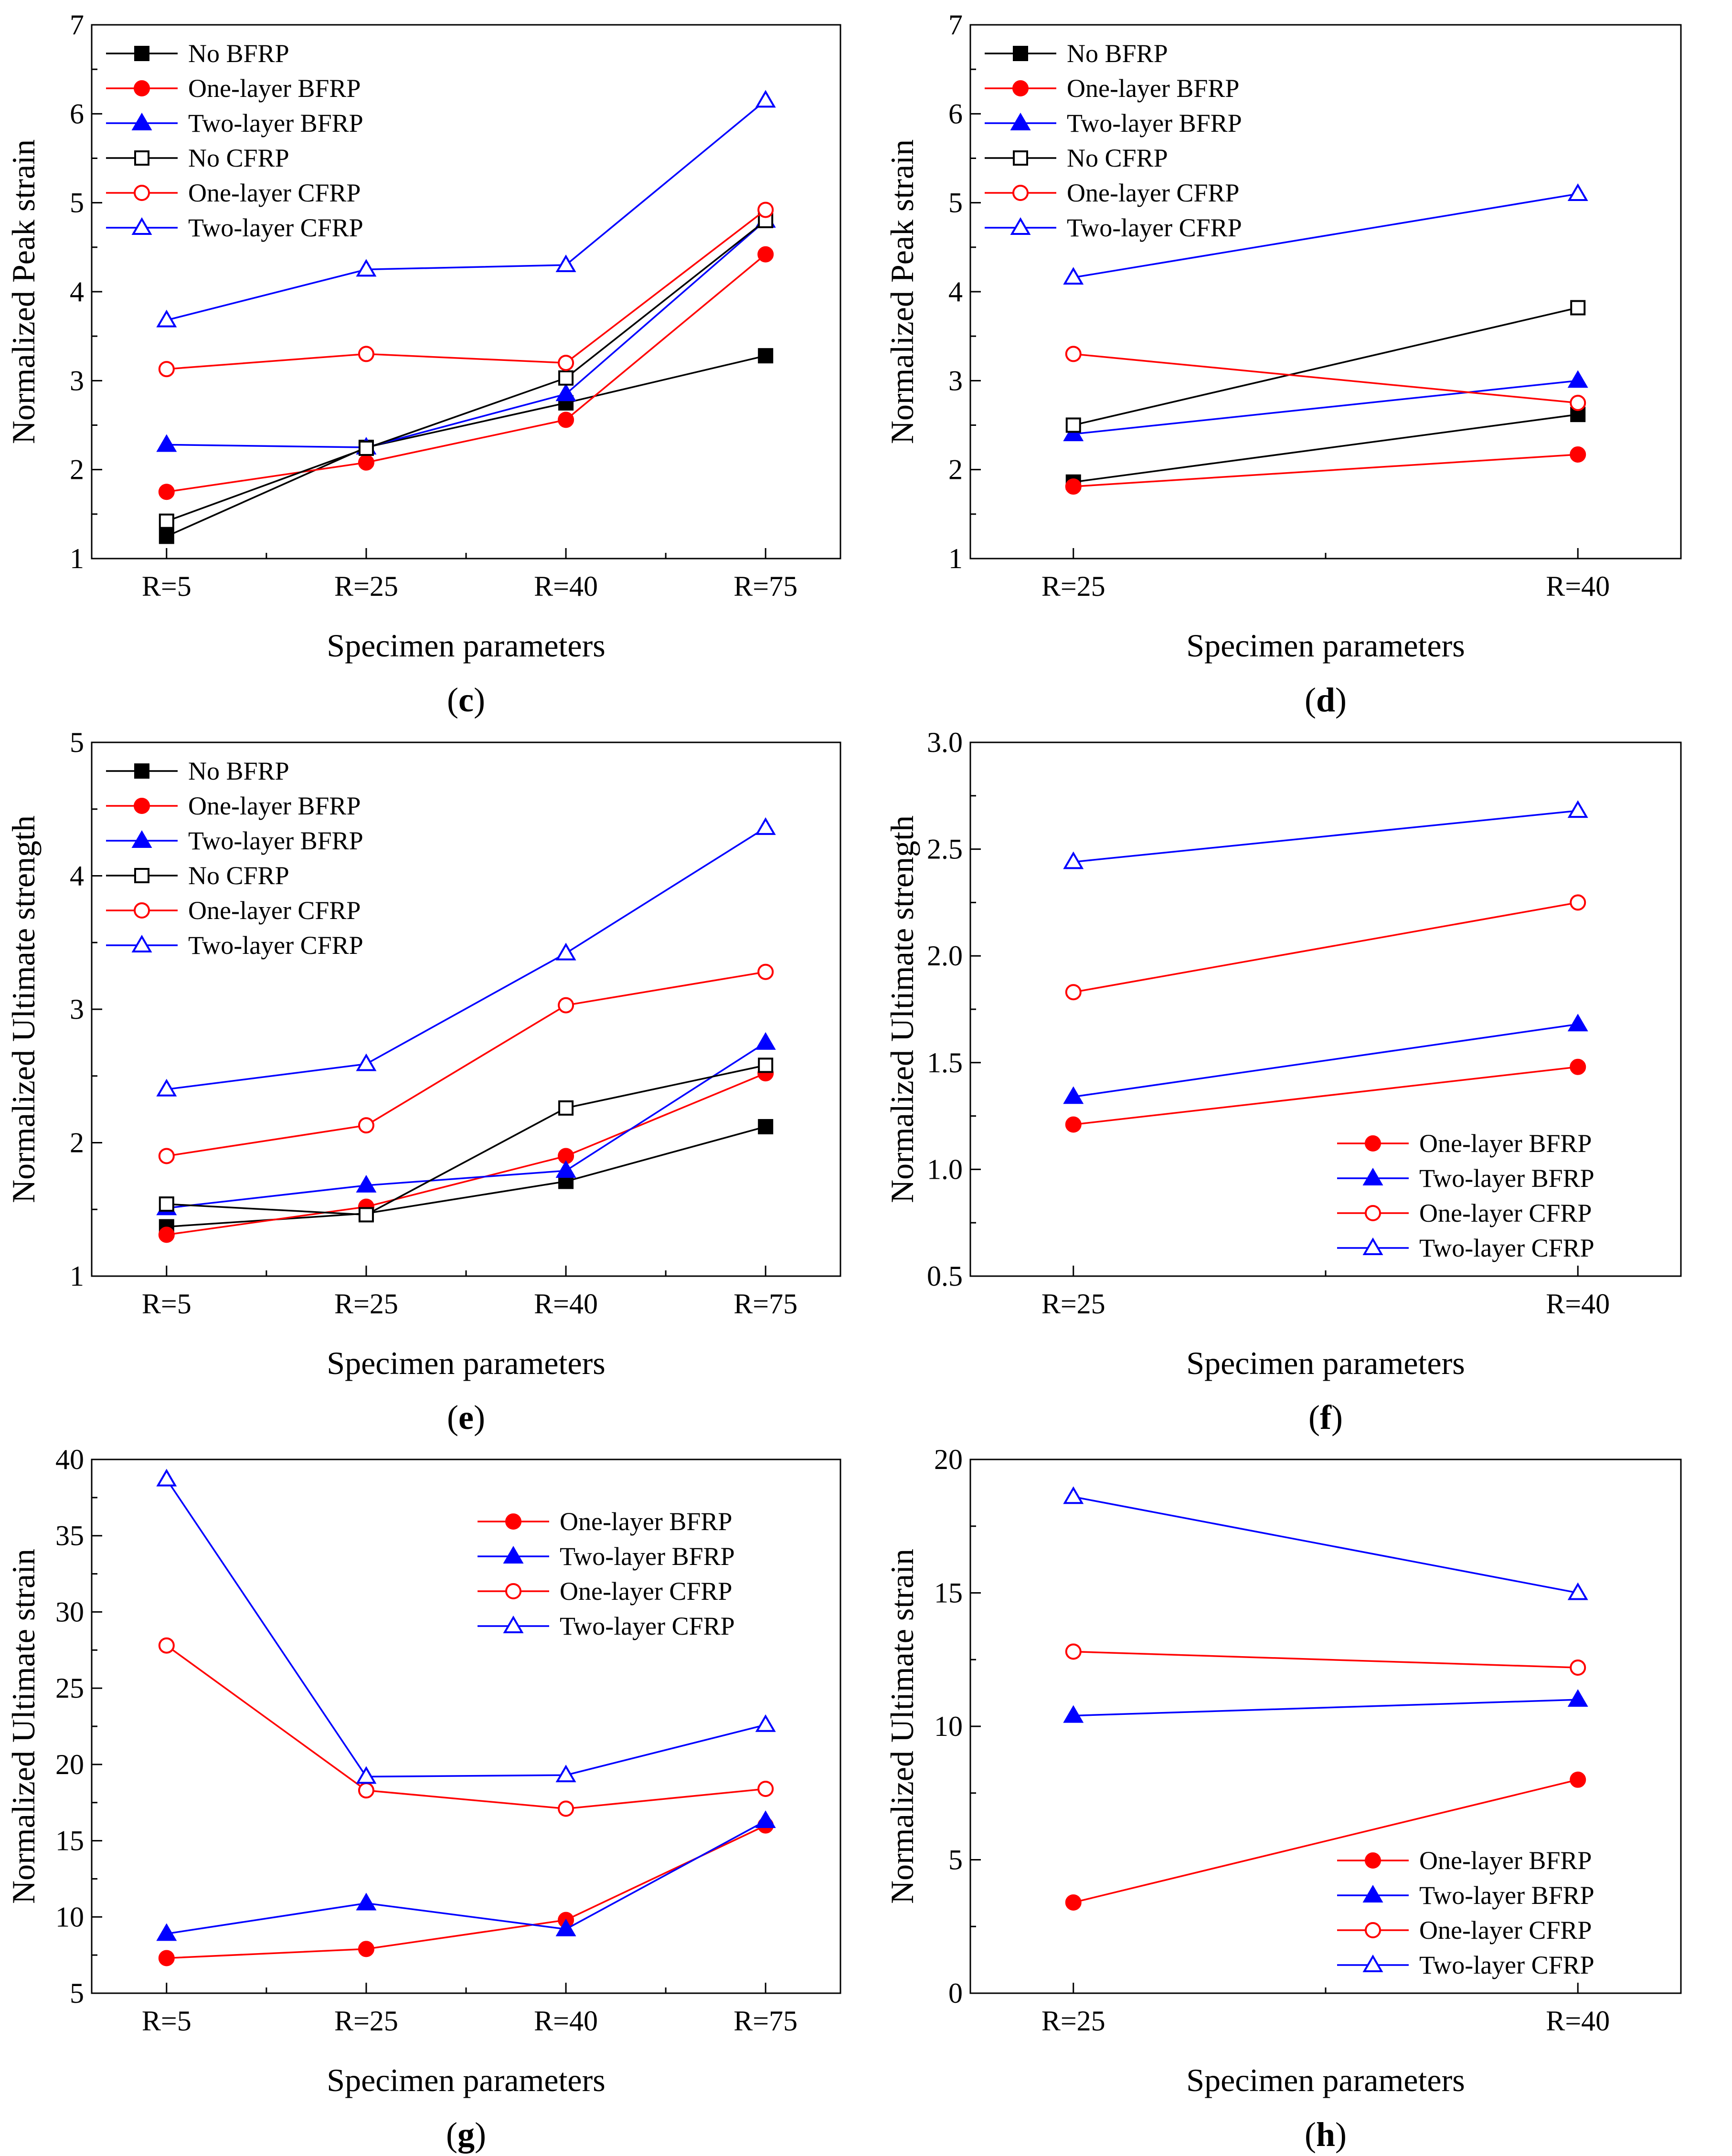  Describe the element at coordinates (141, 876) in the screenshot. I see `legend-marker-no-cfrp` at that location.